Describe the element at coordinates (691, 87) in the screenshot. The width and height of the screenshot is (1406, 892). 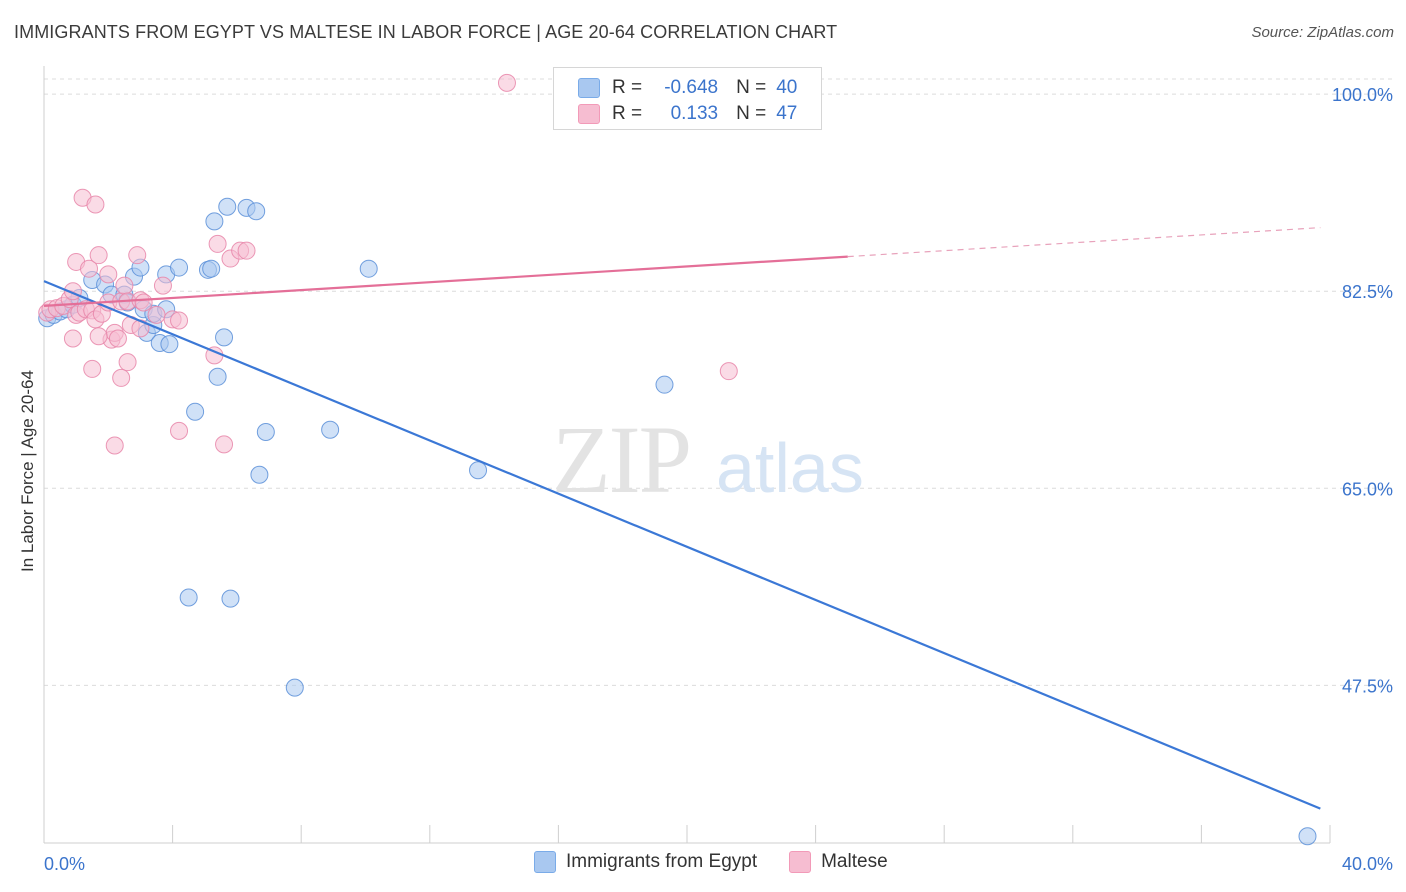
I see `legend-r-value: -0.648` at that location.